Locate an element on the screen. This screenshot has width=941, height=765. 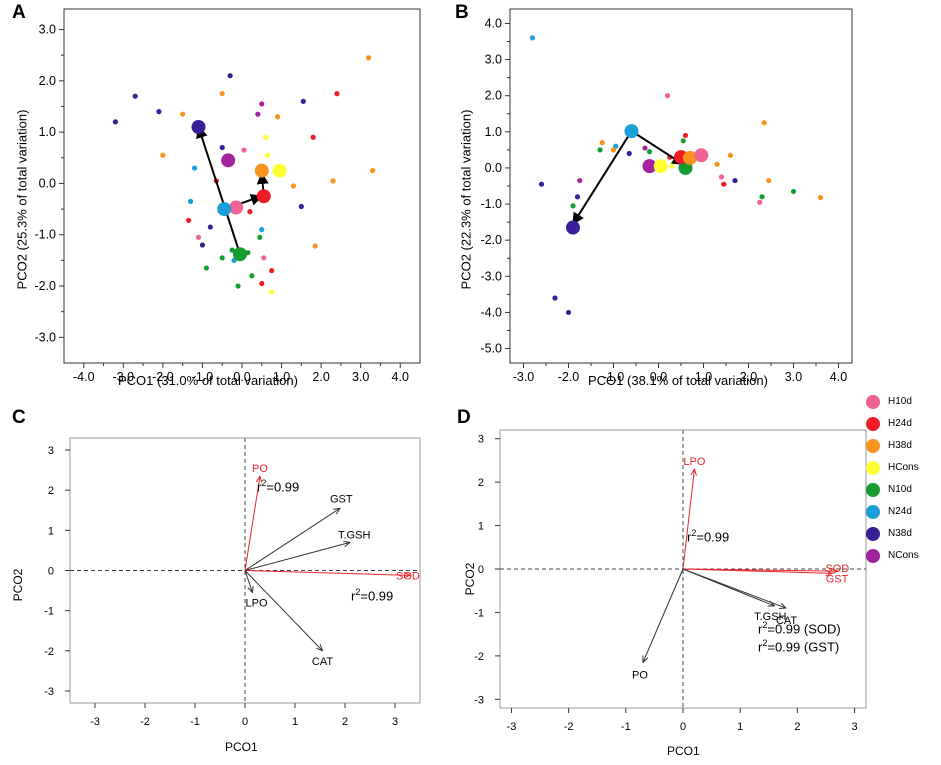
scatter-point-ncons is located at coordinates (262, 104).